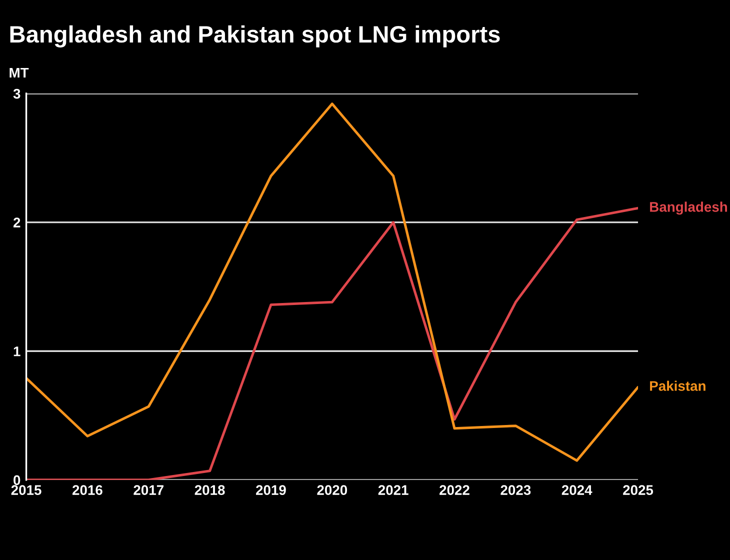 This screenshot has height=560, width=730. Describe the element at coordinates (271, 490) in the screenshot. I see `x-tick-label: 2019` at that location.